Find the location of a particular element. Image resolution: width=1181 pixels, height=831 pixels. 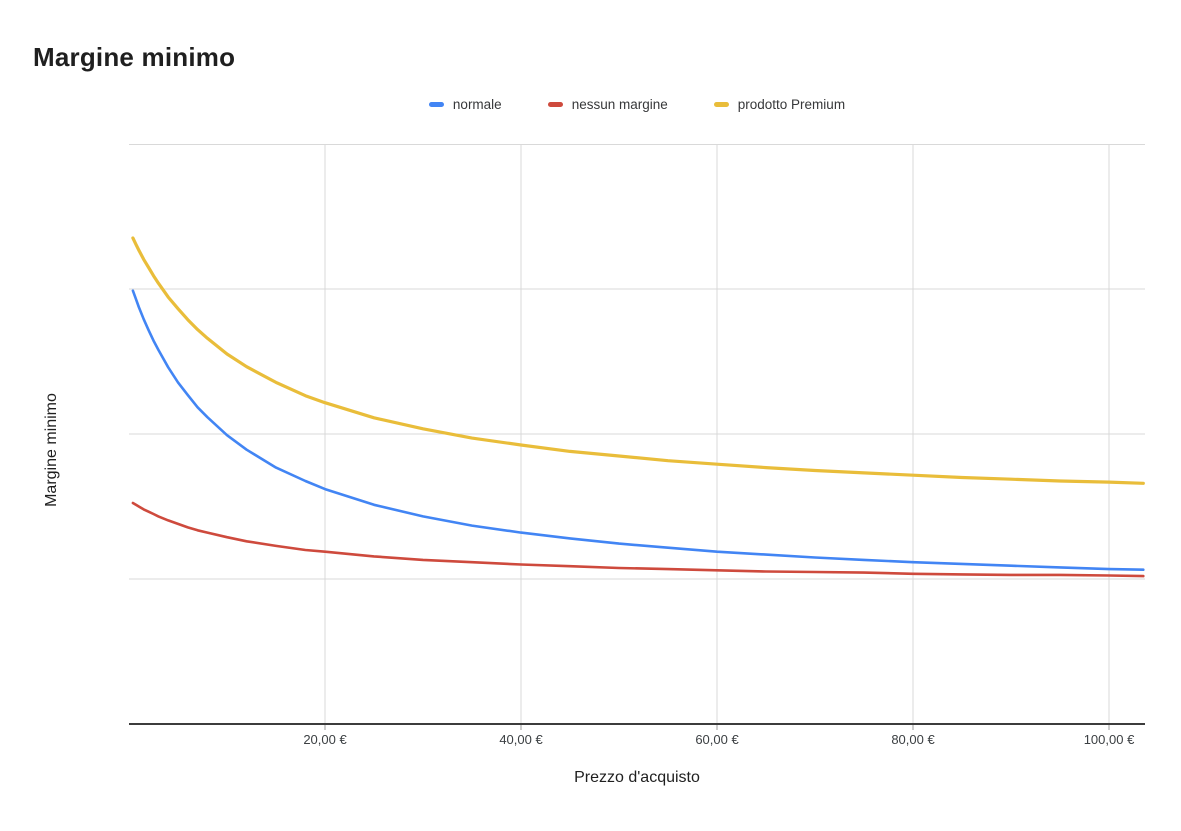

x-axis-title: Prezzo d'acquisto is located at coordinates (637, 777).